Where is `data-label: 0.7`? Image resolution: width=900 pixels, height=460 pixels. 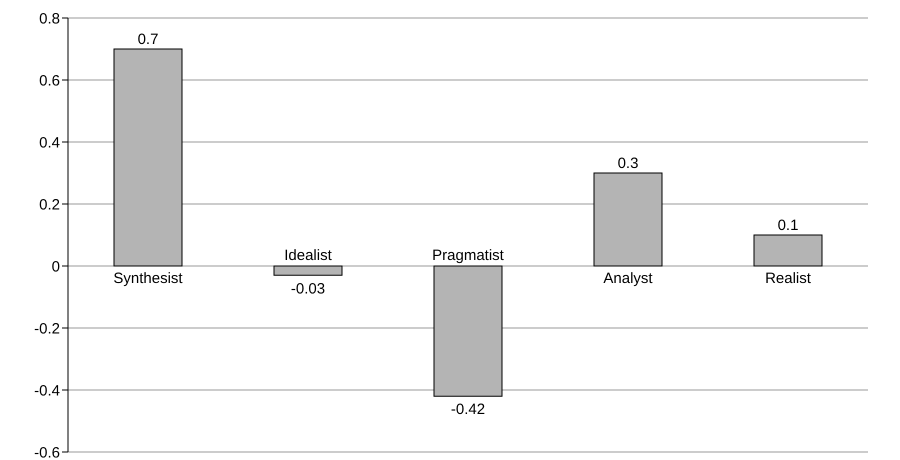
data-label: 0.7 is located at coordinates (148, 39).